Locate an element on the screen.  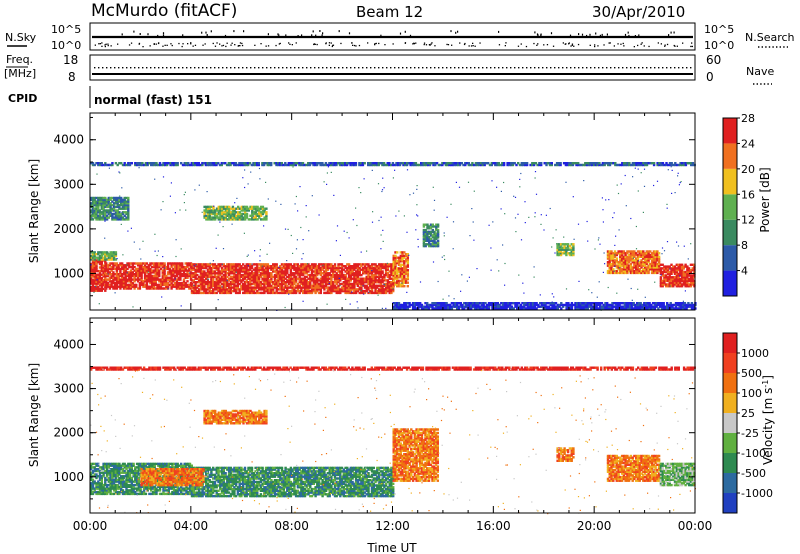
beam-label: Beam 12 is located at coordinates (389, 12).